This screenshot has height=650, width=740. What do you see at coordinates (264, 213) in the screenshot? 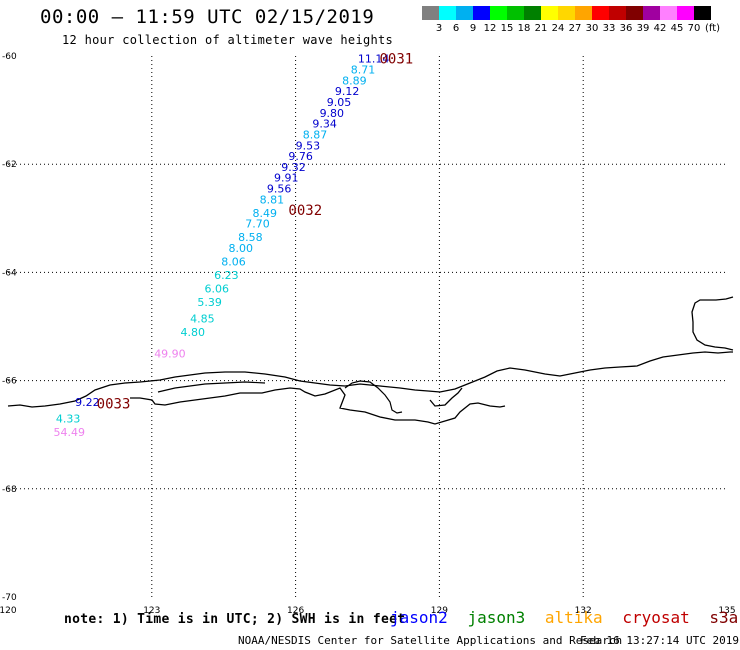
I see `wave-height-label: 8.49` at bounding box center [264, 213].